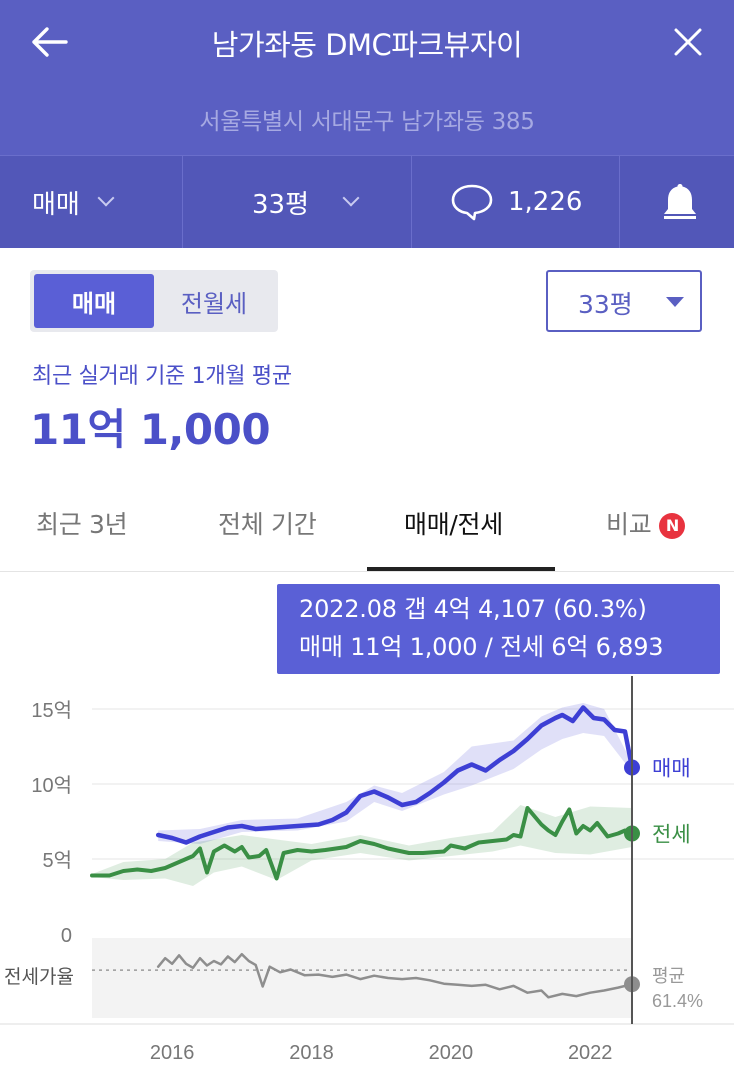 The height and width of the screenshot is (1078, 734). Describe the element at coordinates (94, 301) in the screenshot. I see `toggle-sale: 매매` at that location.